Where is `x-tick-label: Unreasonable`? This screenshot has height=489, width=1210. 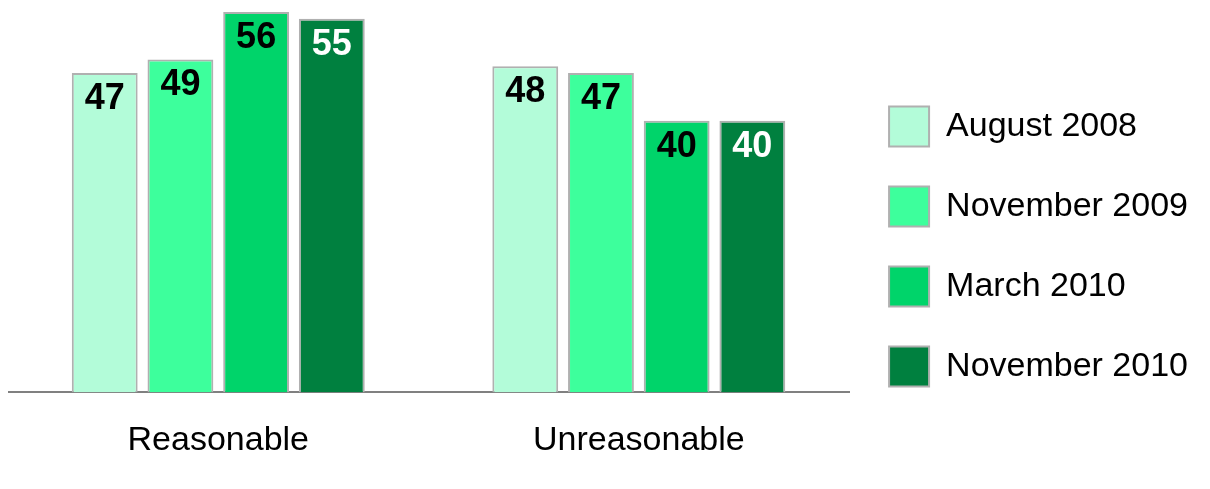
x-tick-label: Unreasonable is located at coordinates (638, 437).